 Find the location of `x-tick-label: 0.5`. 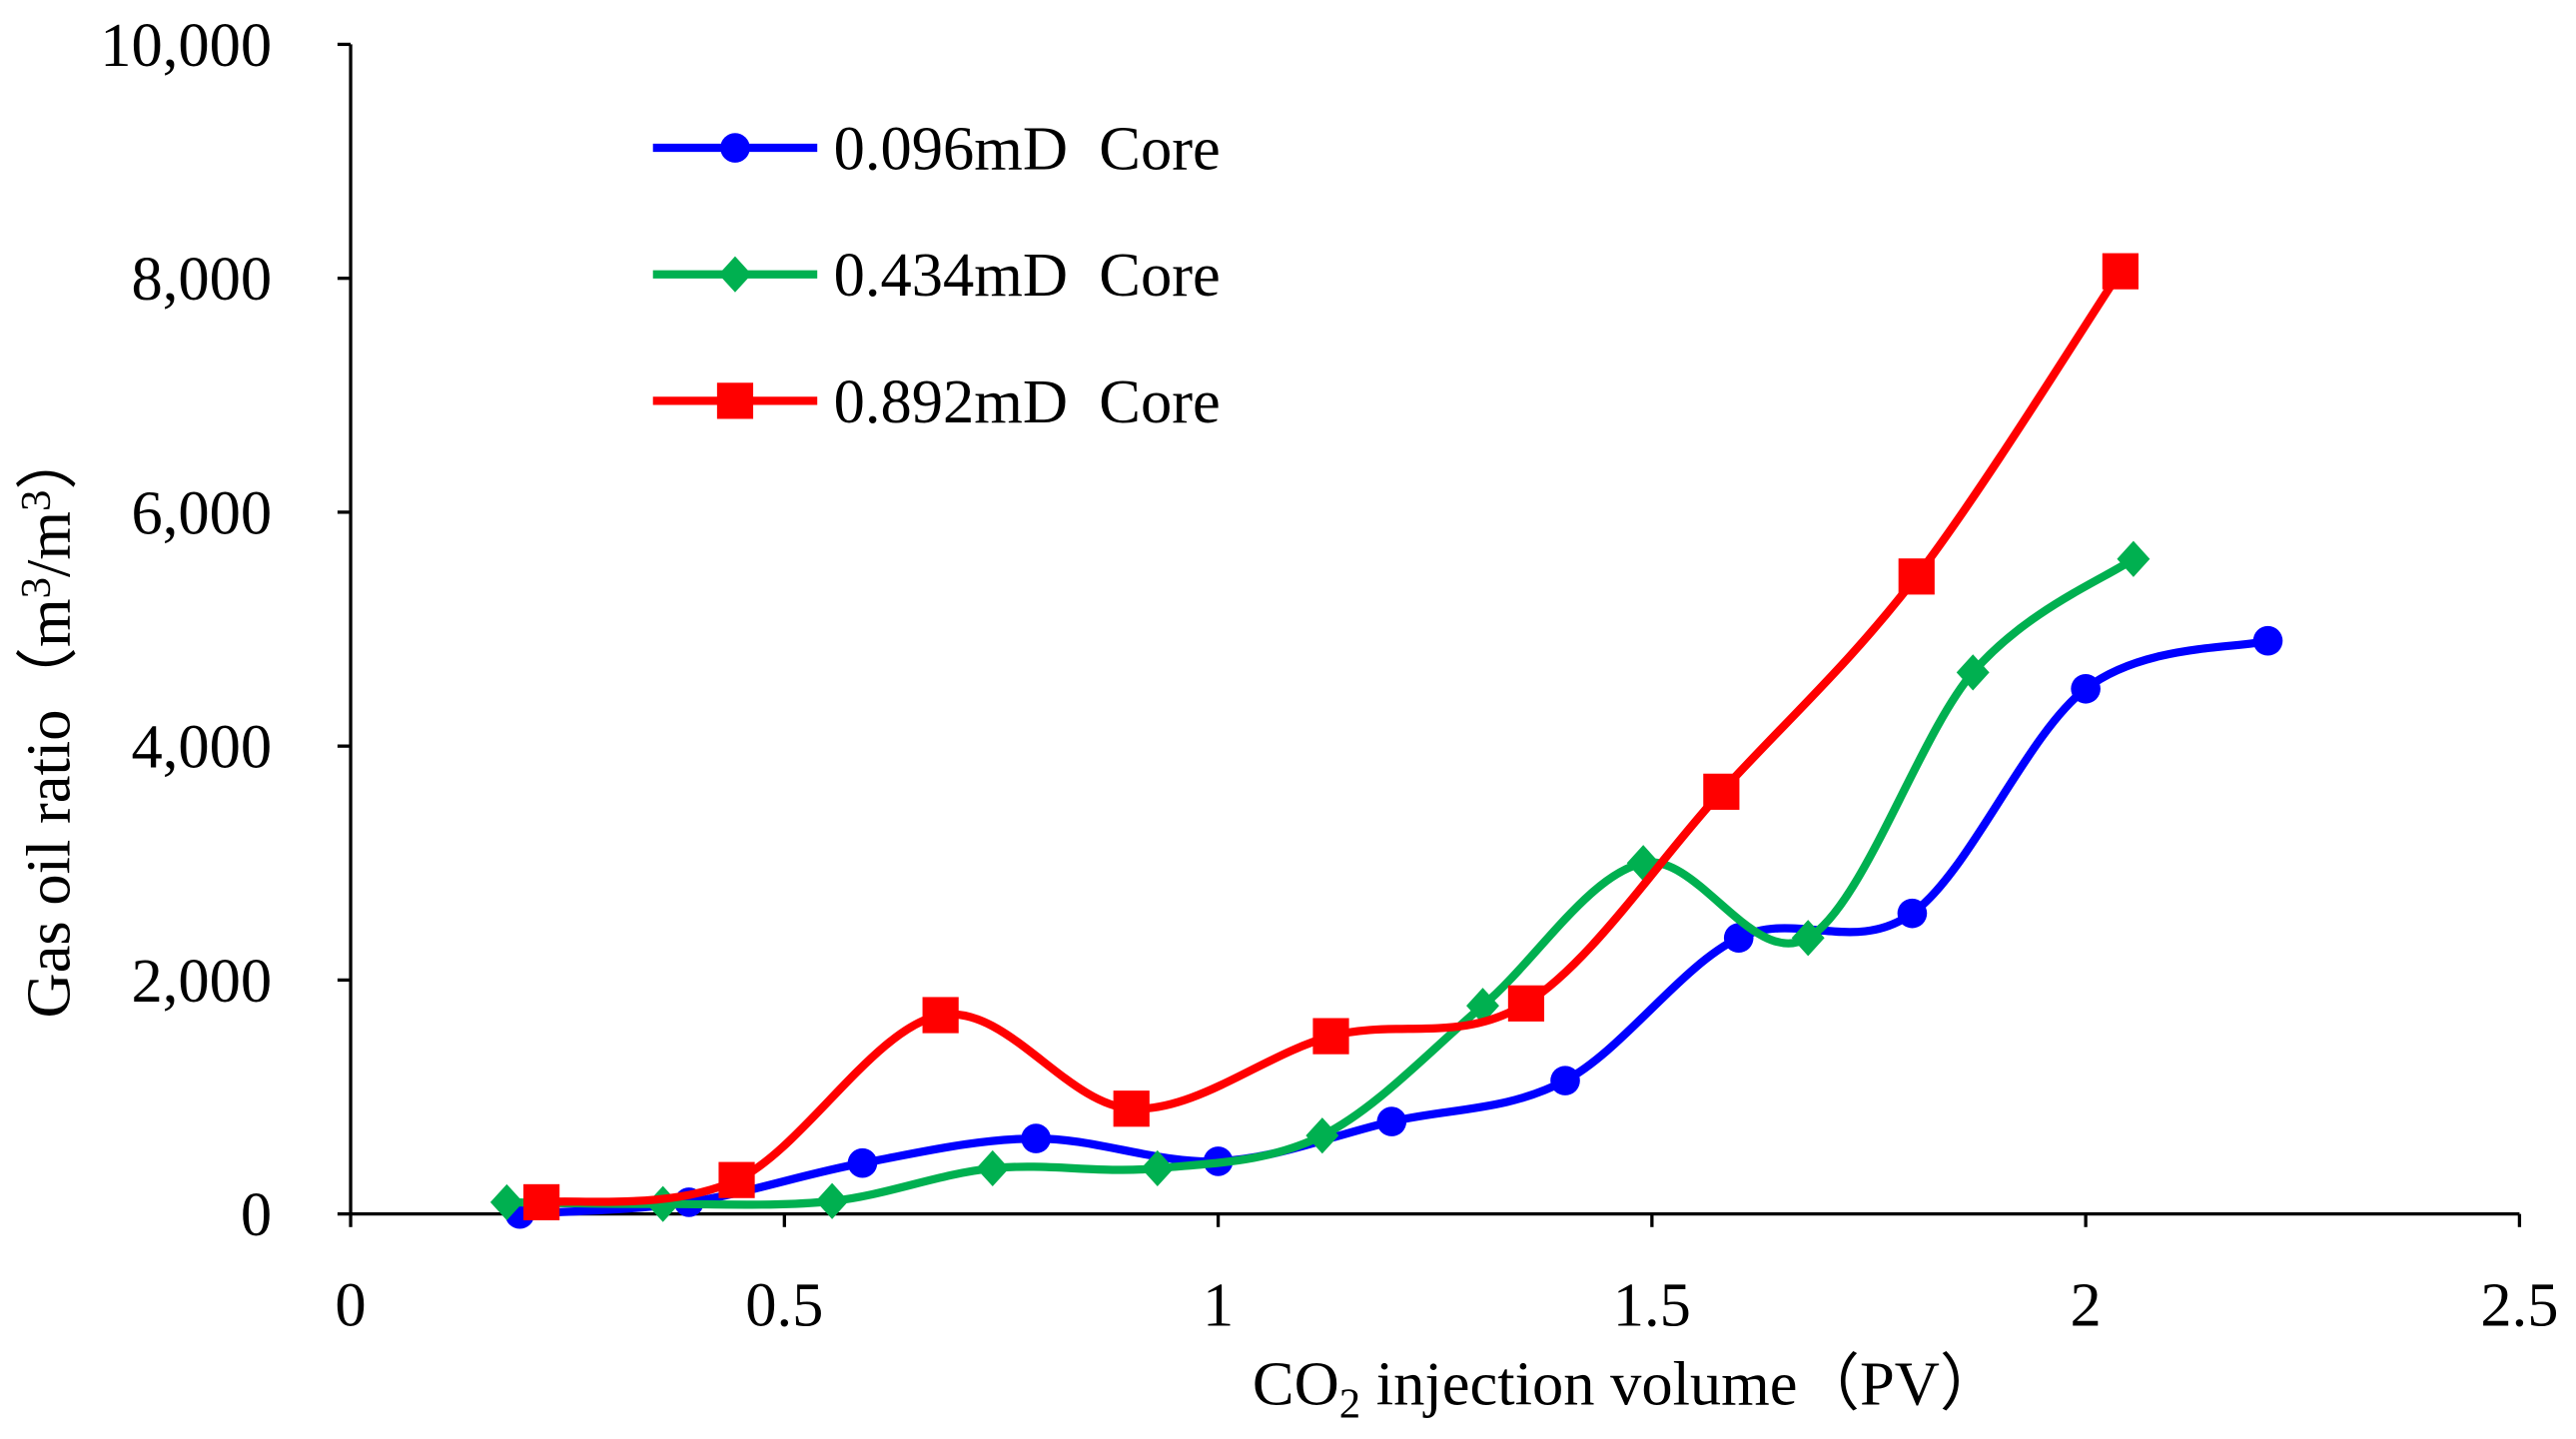

x-tick-label: 0.5 is located at coordinates (784, 1304).